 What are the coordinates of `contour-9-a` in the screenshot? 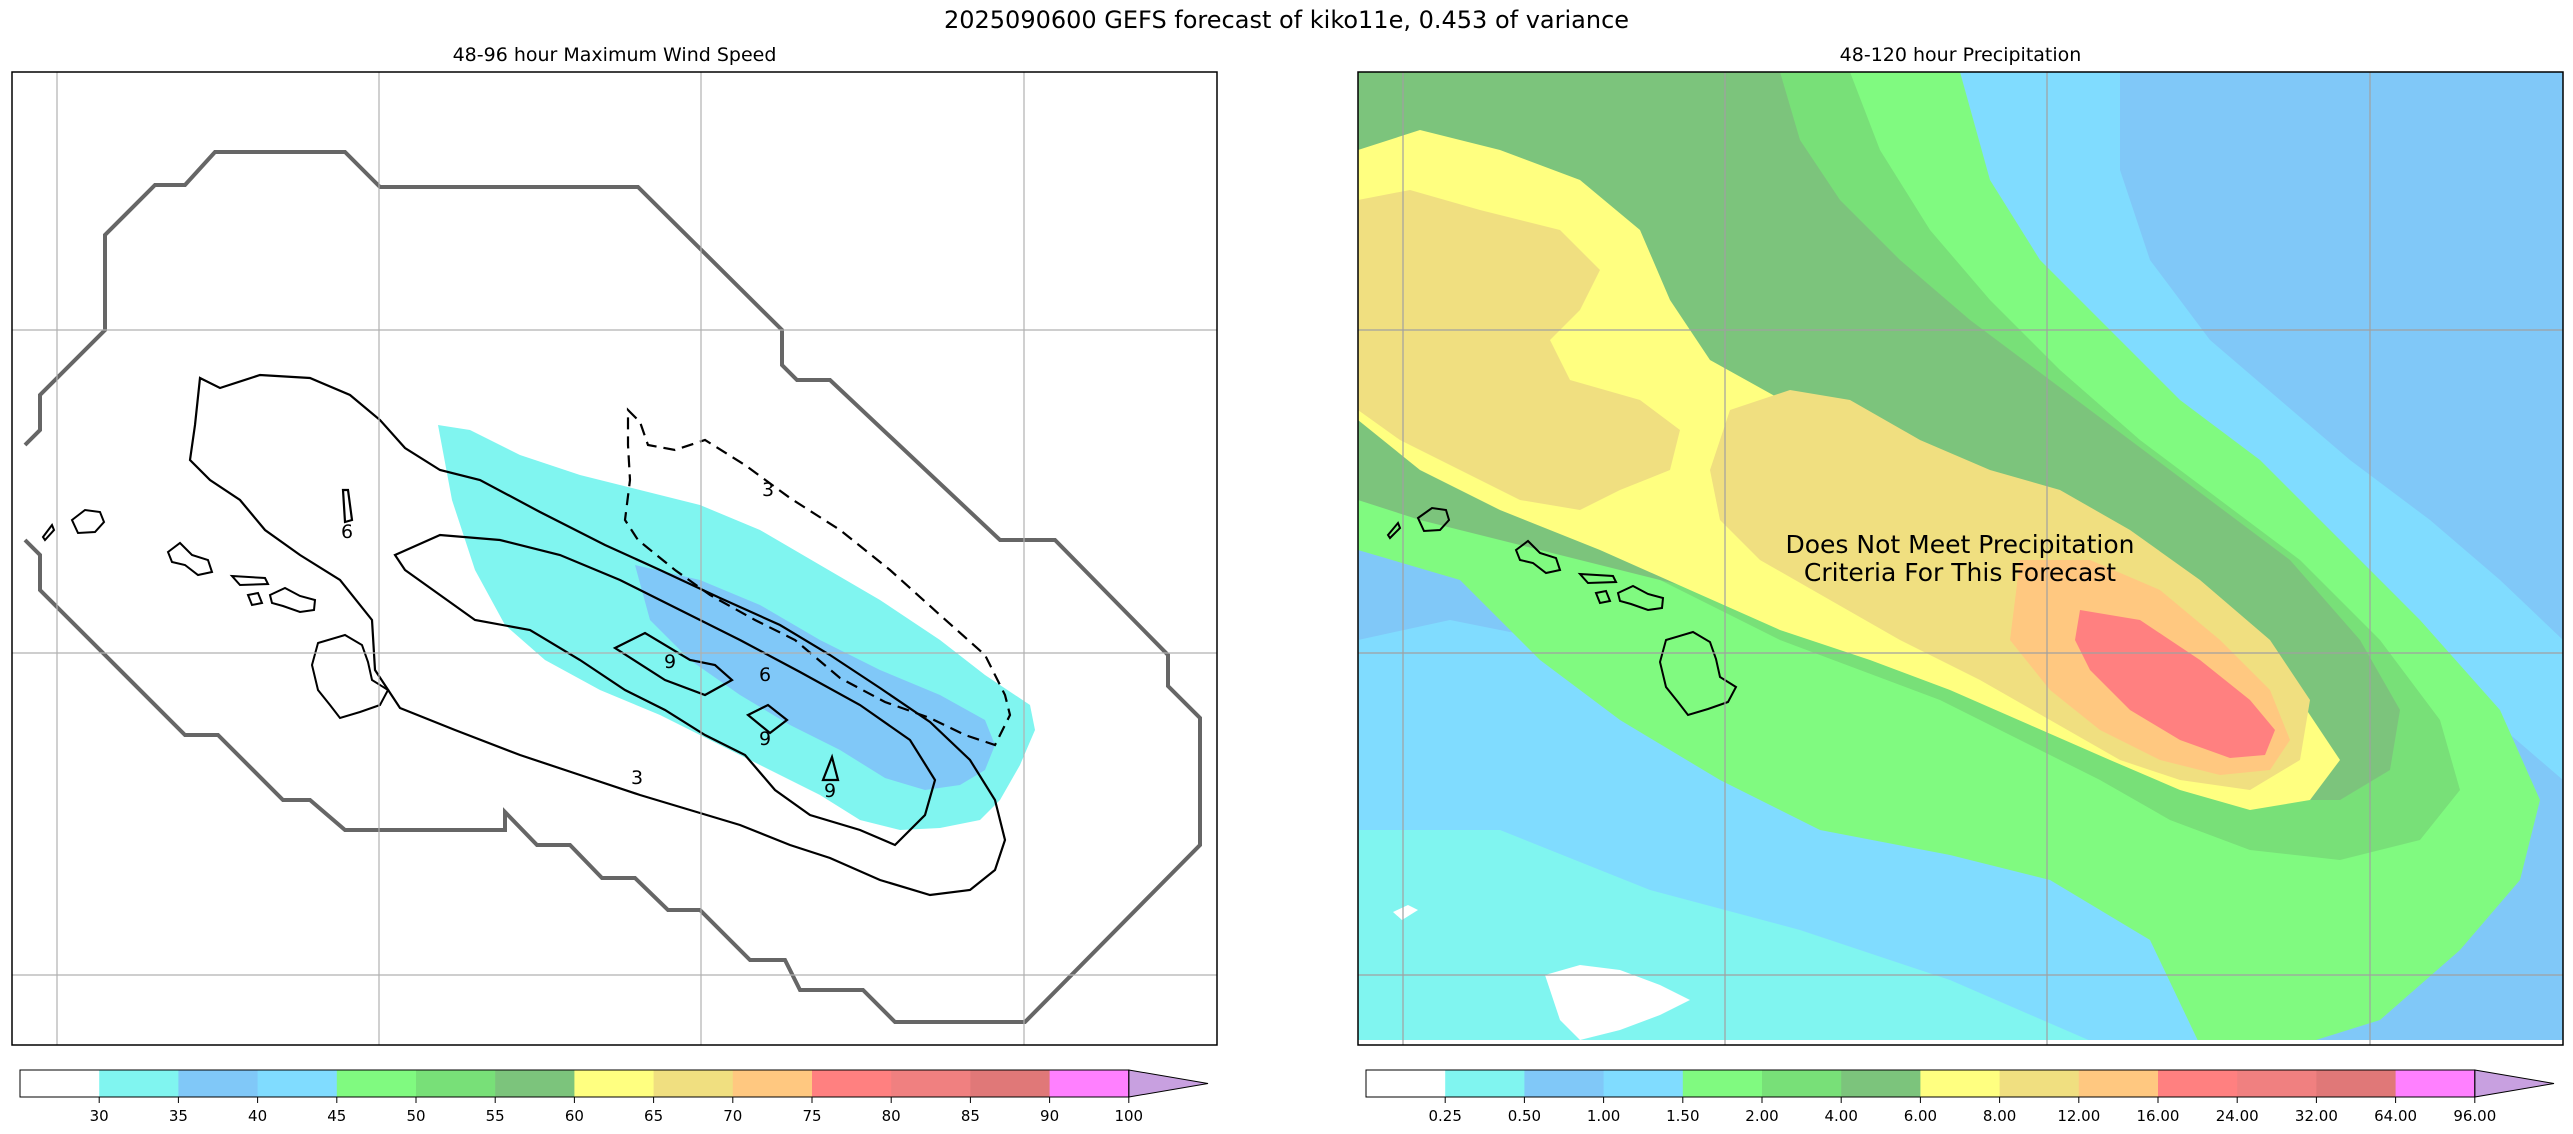 It's located at (673, 664).